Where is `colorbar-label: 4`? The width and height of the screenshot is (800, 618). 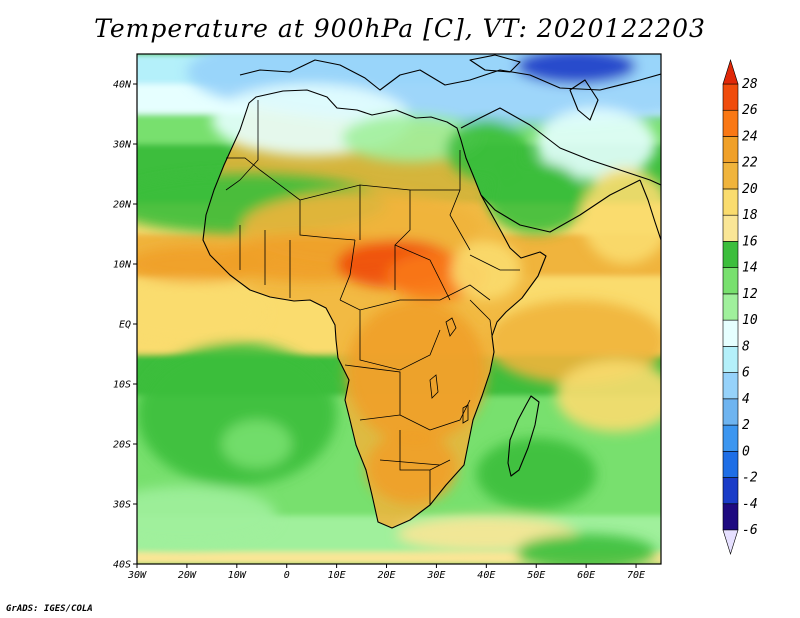
colorbar-label: 4 is located at coordinates (746, 399).